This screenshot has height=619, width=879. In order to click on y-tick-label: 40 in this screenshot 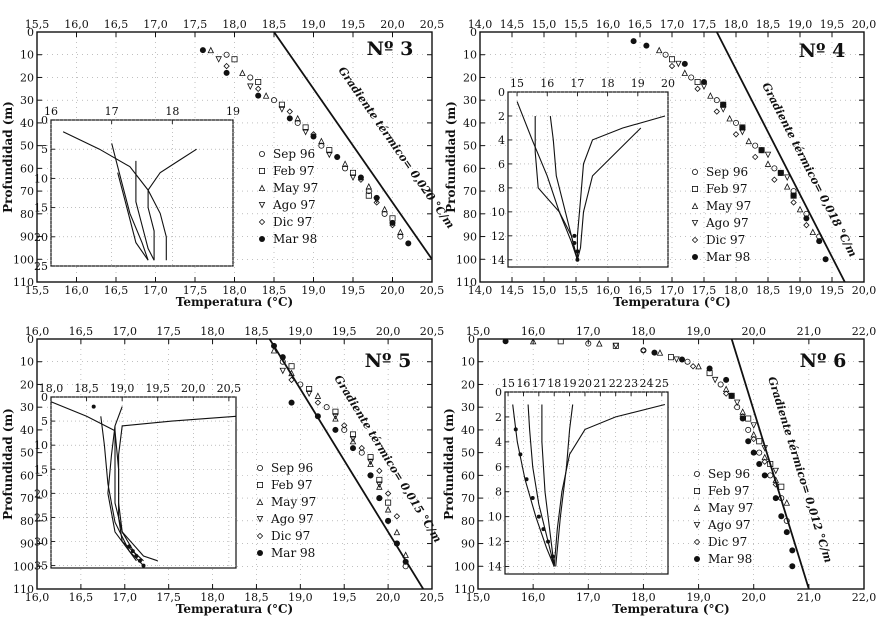, I will do `click(27, 123)`.